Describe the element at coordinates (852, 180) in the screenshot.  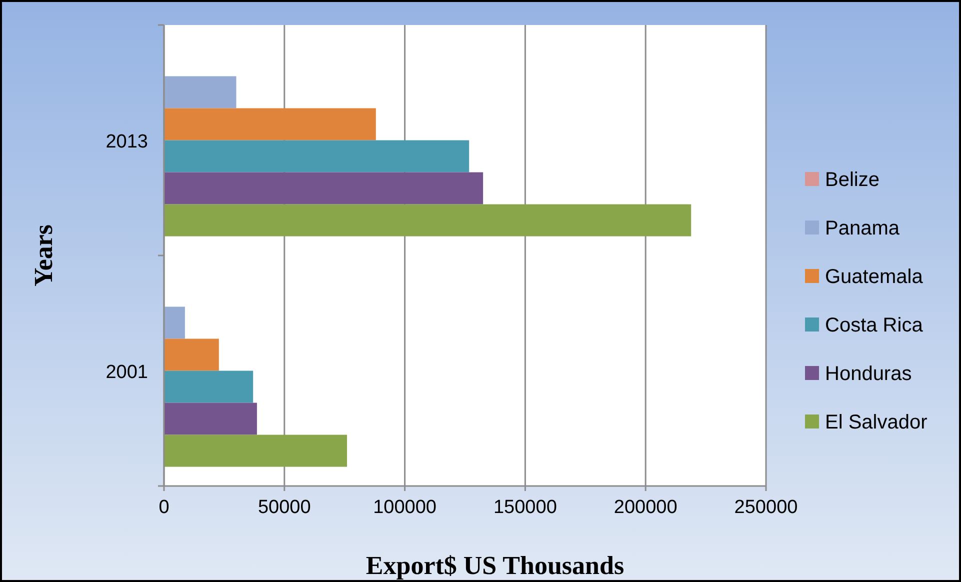
I see `legend-label: Belize` at that location.